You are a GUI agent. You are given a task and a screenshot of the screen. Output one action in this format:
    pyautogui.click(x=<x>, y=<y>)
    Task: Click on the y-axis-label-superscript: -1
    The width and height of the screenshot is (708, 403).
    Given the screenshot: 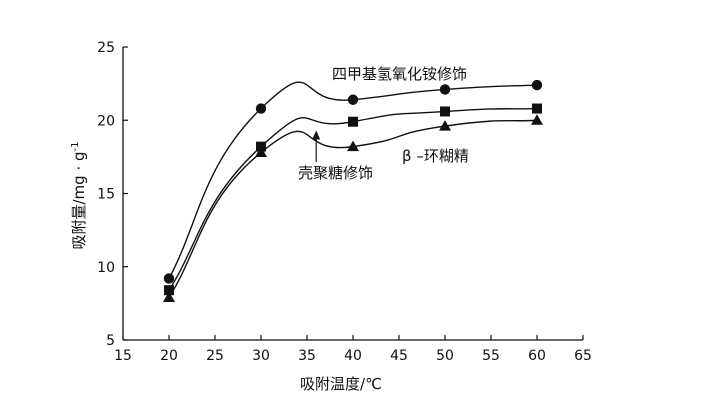 What is the action you would take?
    pyautogui.click(x=75, y=147)
    